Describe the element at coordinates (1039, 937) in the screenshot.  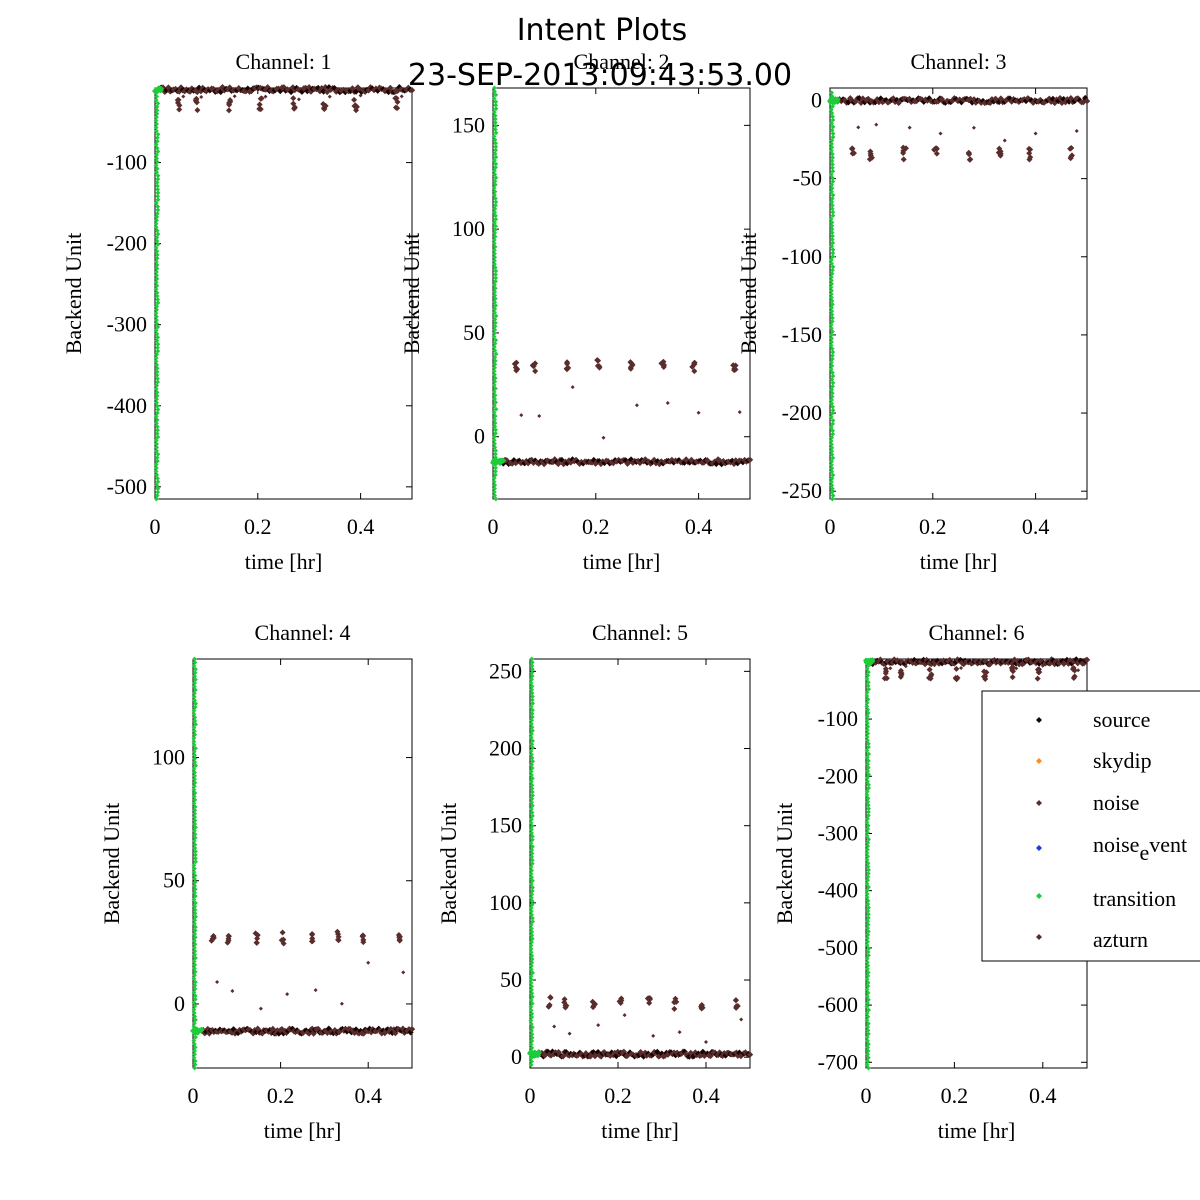
I see `legend-marker-azturn` at that location.